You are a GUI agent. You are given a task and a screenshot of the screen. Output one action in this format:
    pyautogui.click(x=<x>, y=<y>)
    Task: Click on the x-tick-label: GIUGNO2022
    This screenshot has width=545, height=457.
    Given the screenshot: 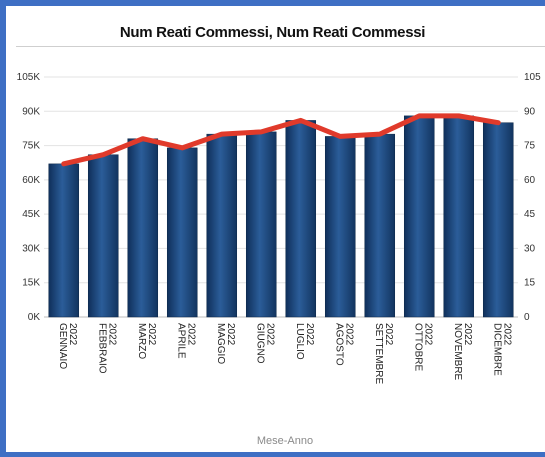 What is the action you would take?
    pyautogui.click(x=264, y=343)
    